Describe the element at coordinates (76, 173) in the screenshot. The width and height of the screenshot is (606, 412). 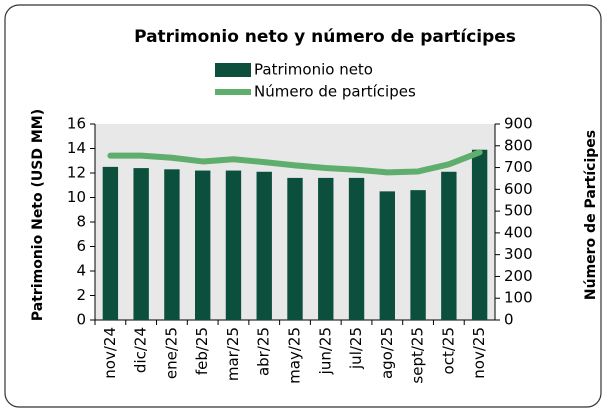
I see `y-tick-label: 12` at that location.